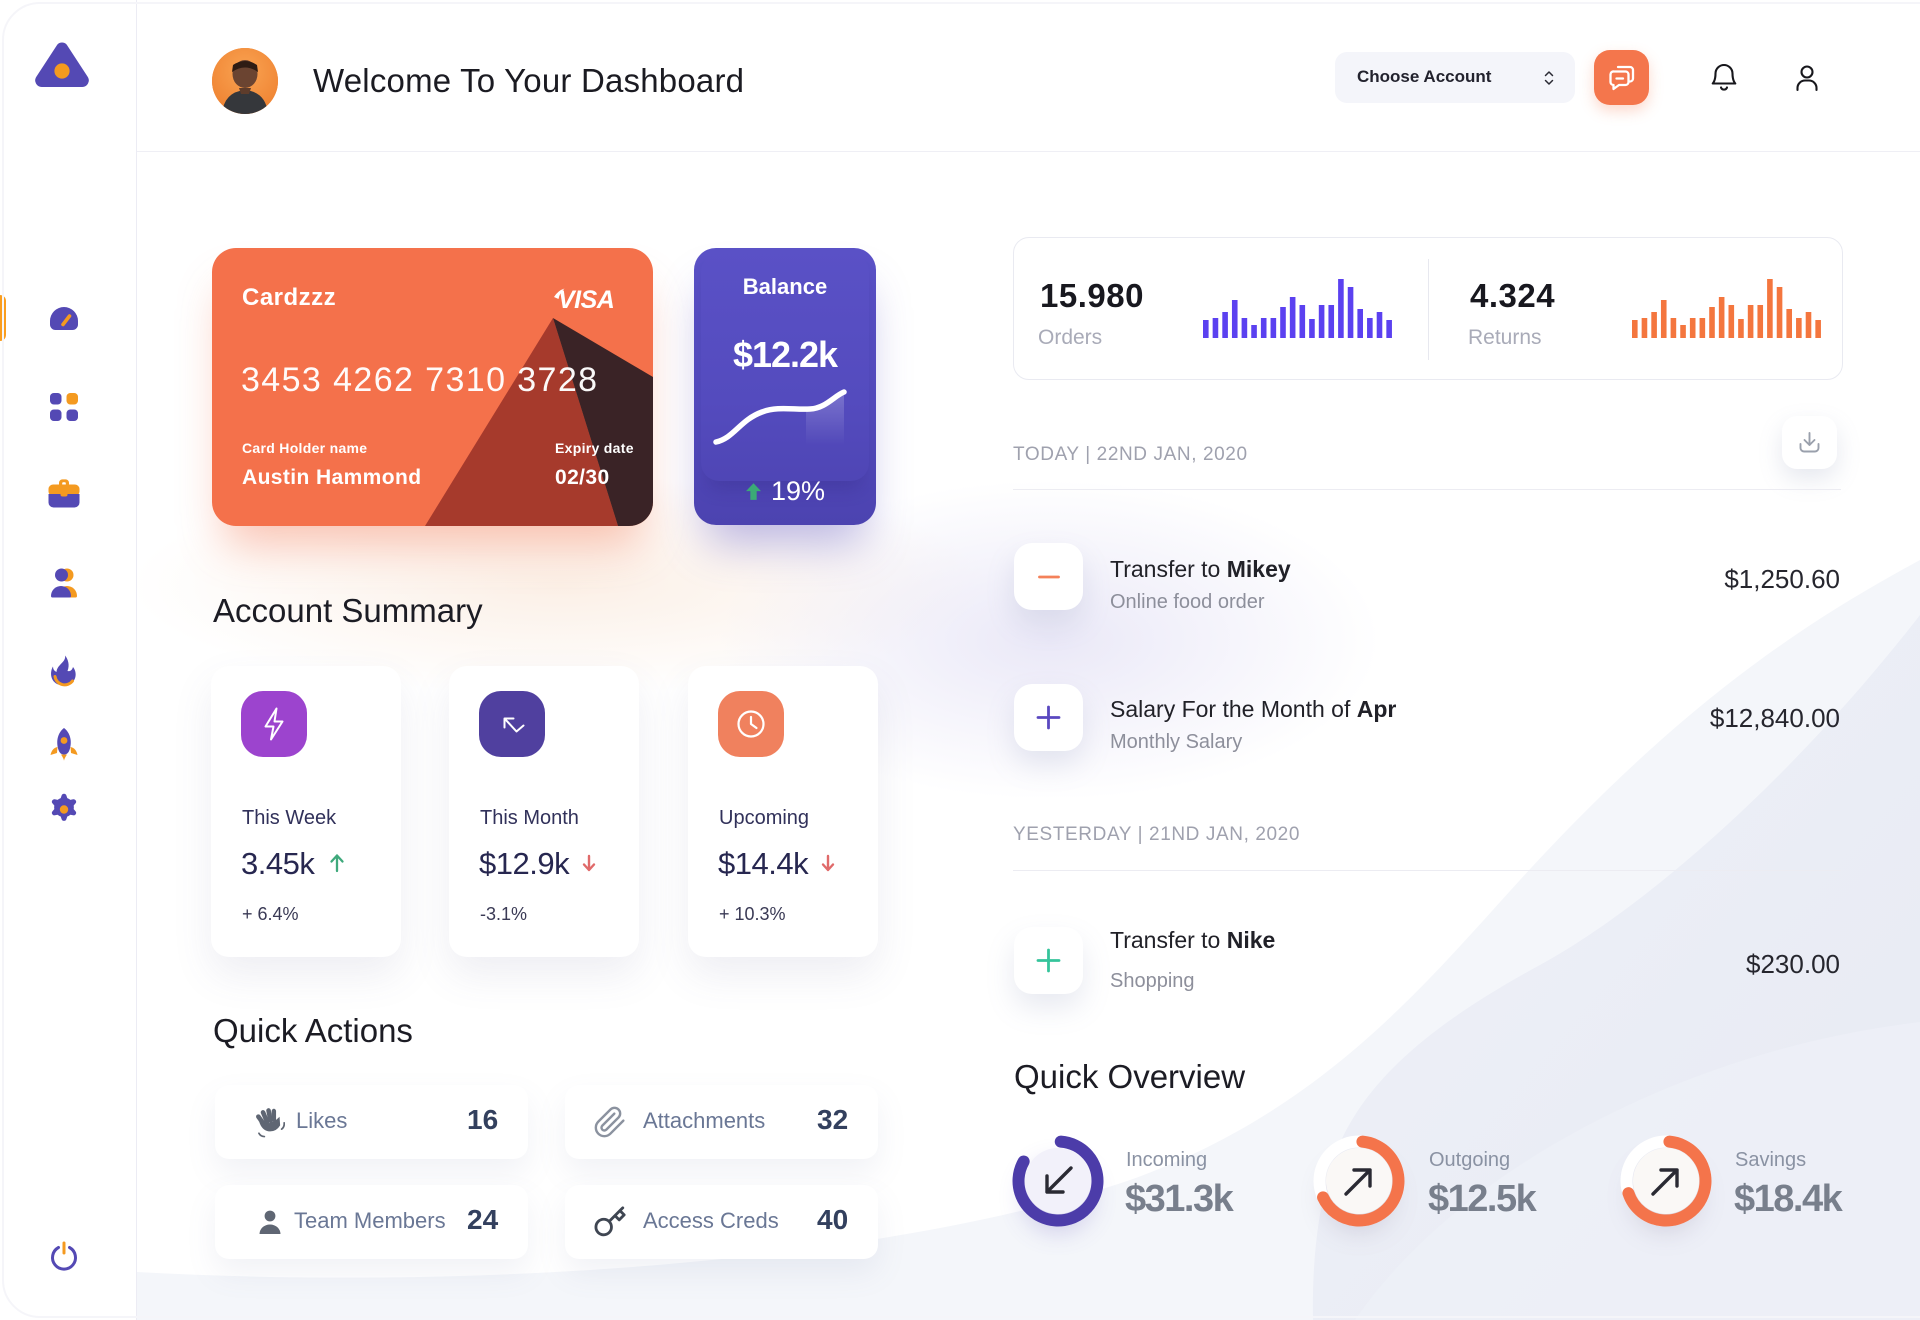 This screenshot has height=1320, width=1920. What do you see at coordinates (586, 300) in the screenshot?
I see `svg-text: VISA` at bounding box center [586, 300].